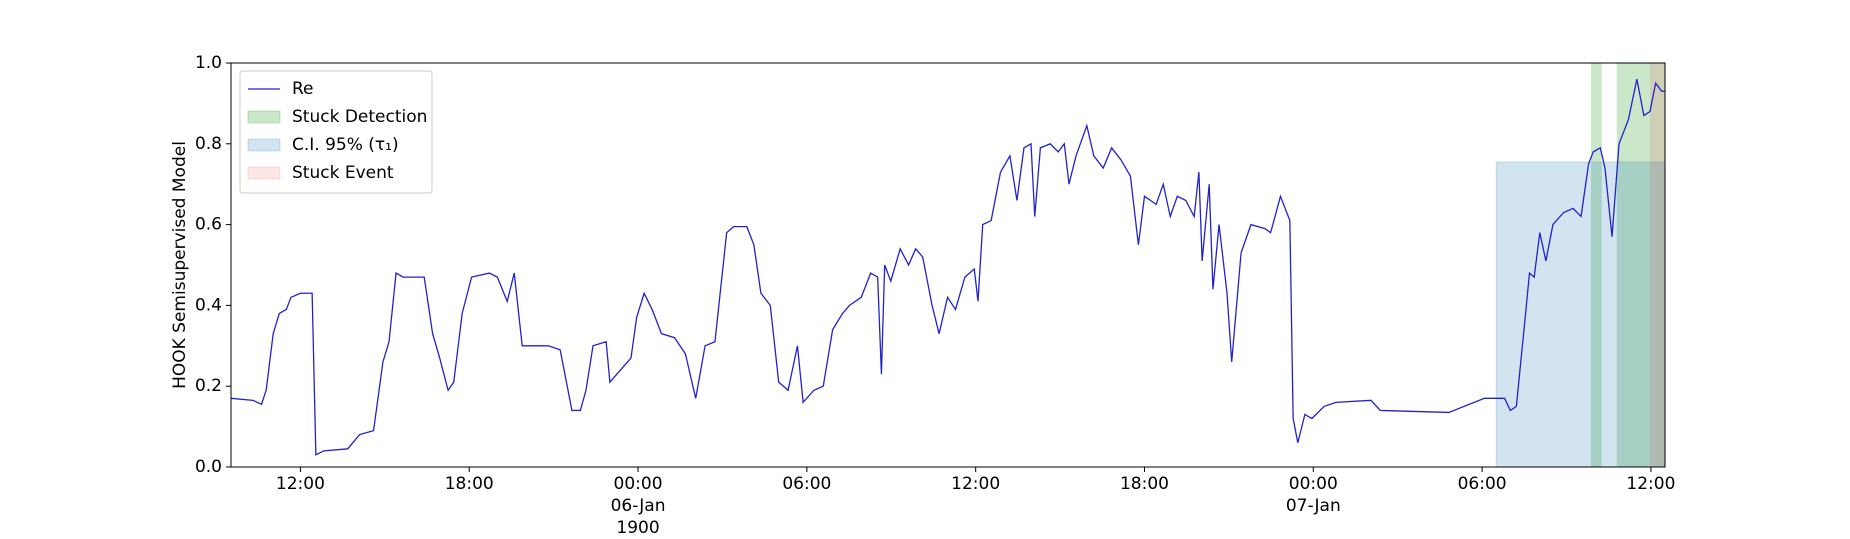 This screenshot has height=539, width=1850. I want to click on y-tick-label: 1.0, so click(208, 63).